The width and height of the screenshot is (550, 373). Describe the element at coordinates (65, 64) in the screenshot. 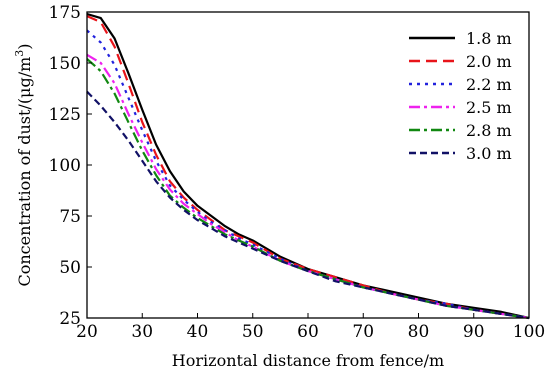

I see `y-tick-label: 150` at that location.